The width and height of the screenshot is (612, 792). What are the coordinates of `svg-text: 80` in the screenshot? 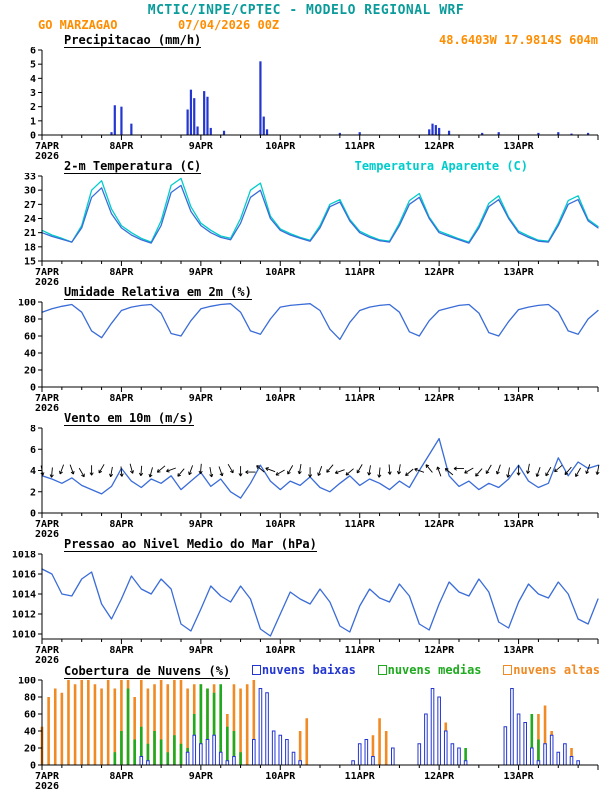 It's located at (30, 698).